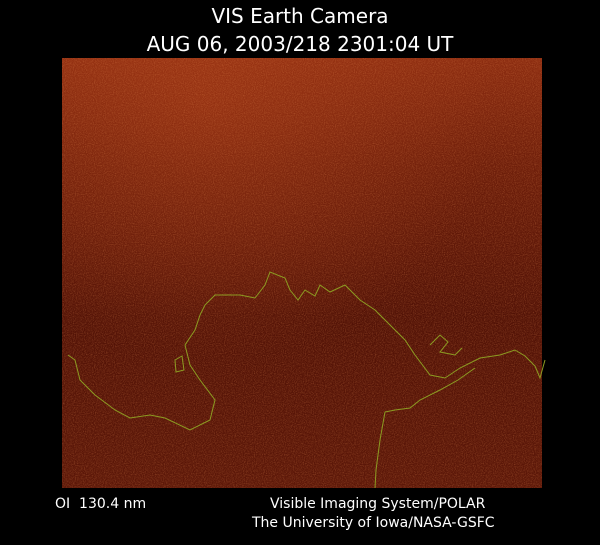 The height and width of the screenshot is (545, 600). Describe the element at coordinates (299, 16) in the screenshot. I see `title: VIS Earth Camera` at that location.